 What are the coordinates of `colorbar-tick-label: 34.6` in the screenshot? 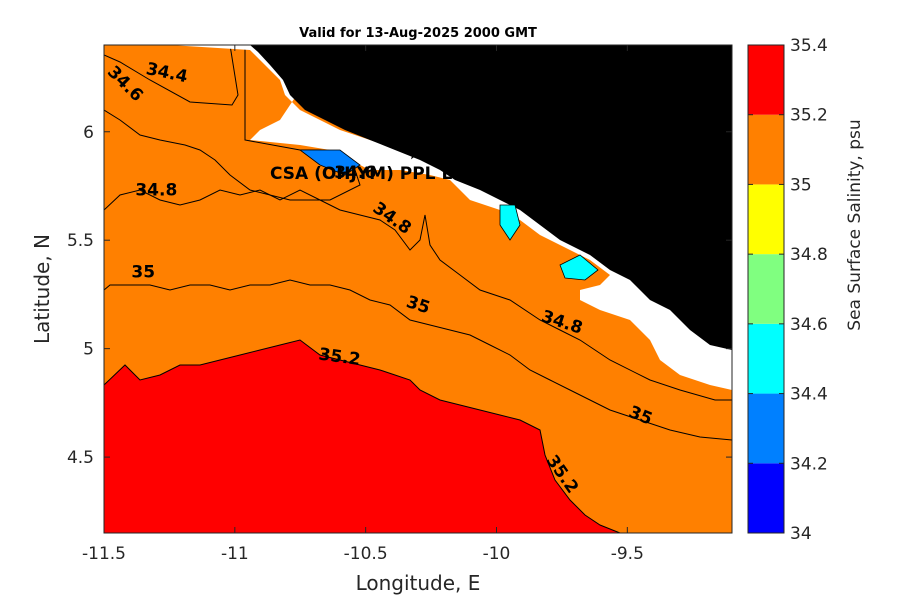 It's located at (809, 325).